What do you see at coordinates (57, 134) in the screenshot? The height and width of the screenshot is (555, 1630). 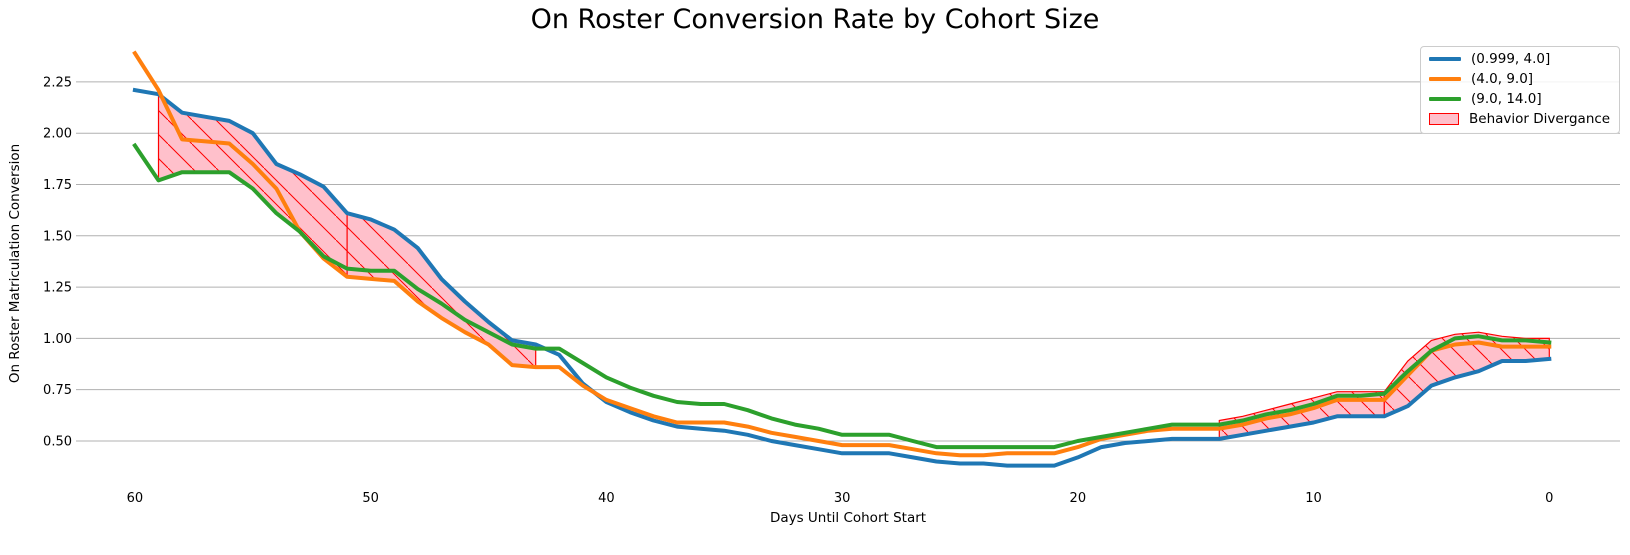 I see `y-tick-label: 2.00` at bounding box center [57, 134].